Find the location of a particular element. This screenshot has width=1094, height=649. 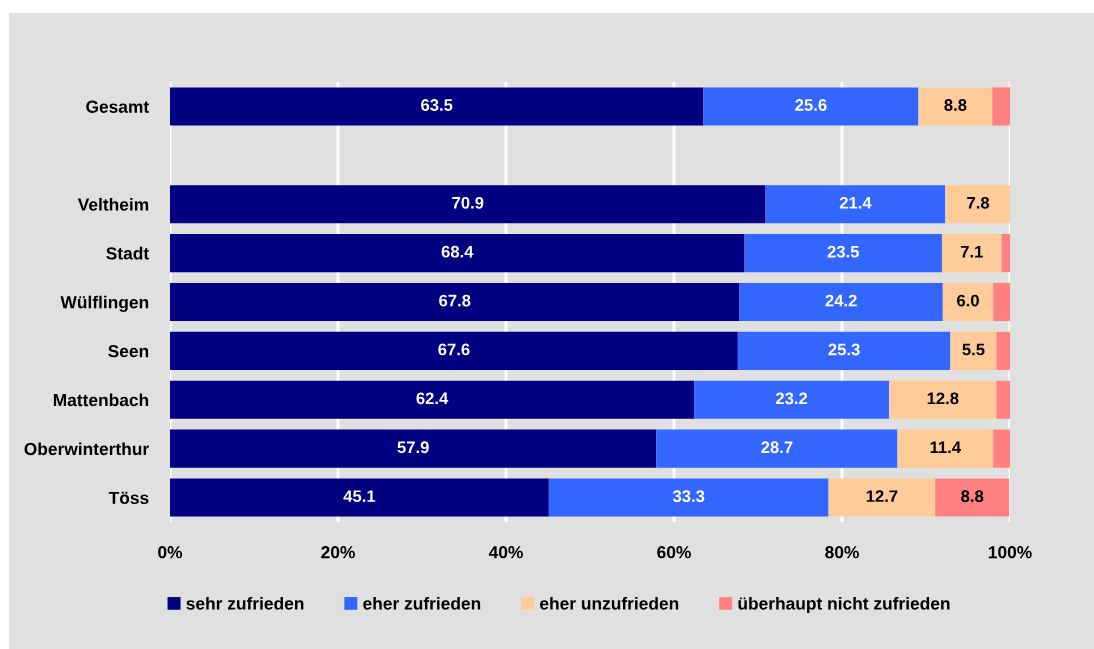

data-label: 21.4 is located at coordinates (855, 202).